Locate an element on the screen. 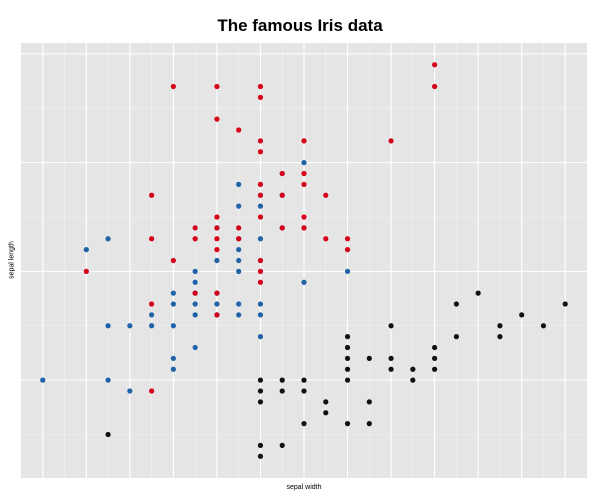 This screenshot has height=500, width=600. chart-title: The famous Iris data is located at coordinates (300, 25).